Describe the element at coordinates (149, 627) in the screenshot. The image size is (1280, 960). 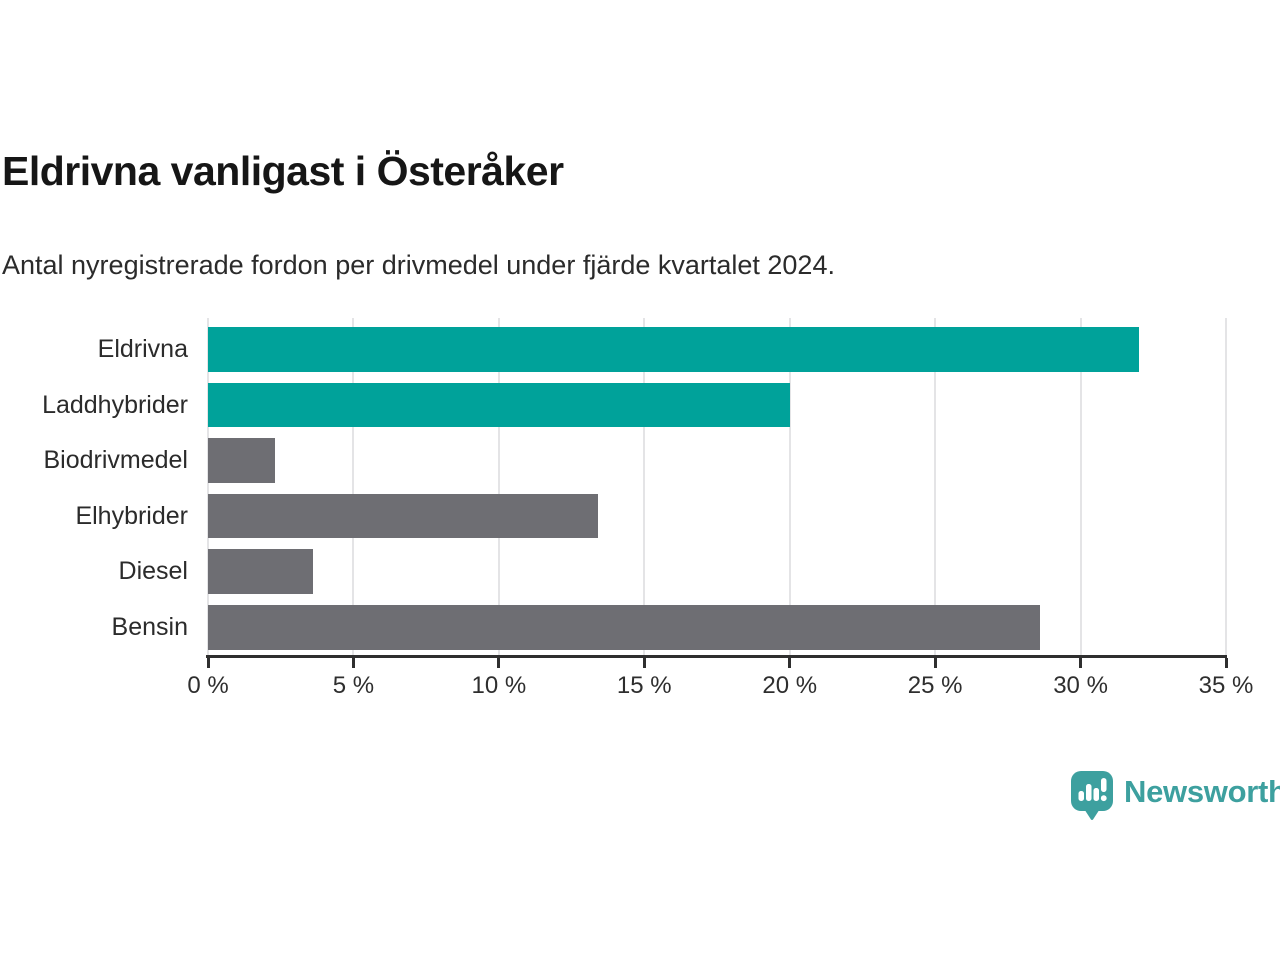
I see `y-label-bensin: Bensin` at that location.